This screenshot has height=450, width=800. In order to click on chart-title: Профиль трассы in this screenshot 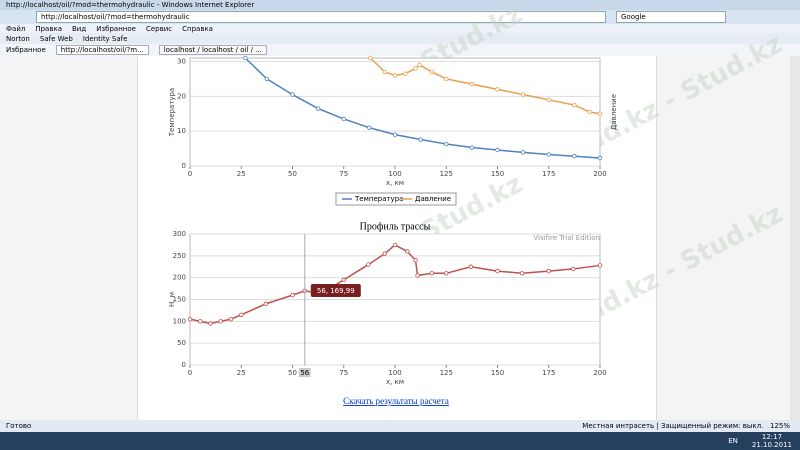, I will do `click(395, 226)`.